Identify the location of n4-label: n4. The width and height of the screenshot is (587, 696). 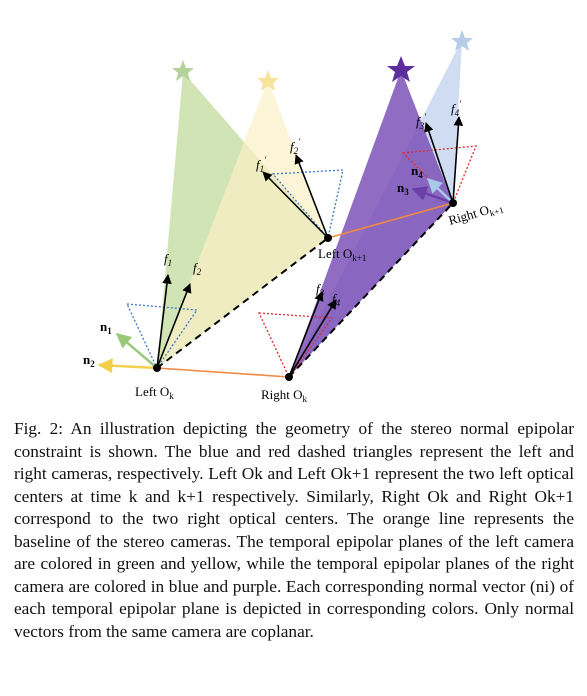
(417, 171).